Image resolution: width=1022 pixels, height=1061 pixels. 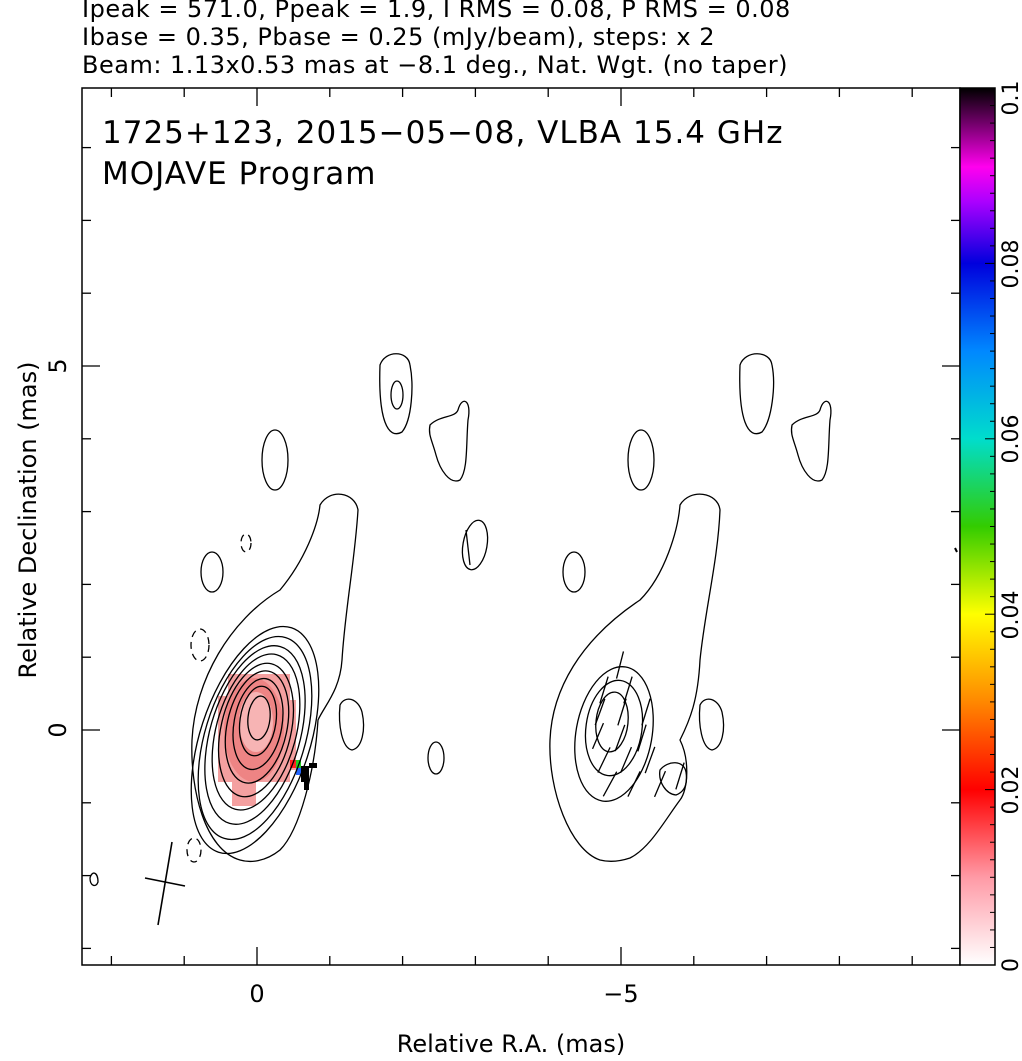 What do you see at coordinates (1010, 264) in the screenshot?
I see `colorbar-label: 0.08` at bounding box center [1010, 264].